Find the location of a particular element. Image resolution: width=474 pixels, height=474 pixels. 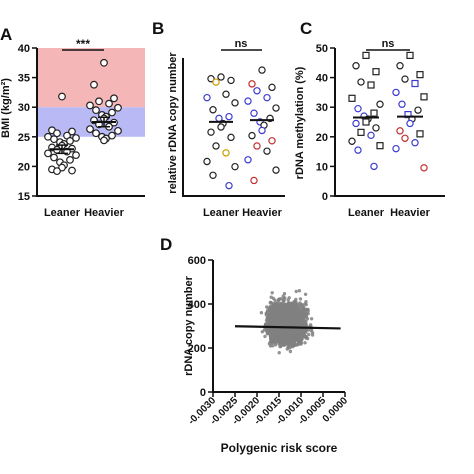

panel-d-y-label: rDNA copy number is located at coordinates (189, 325).